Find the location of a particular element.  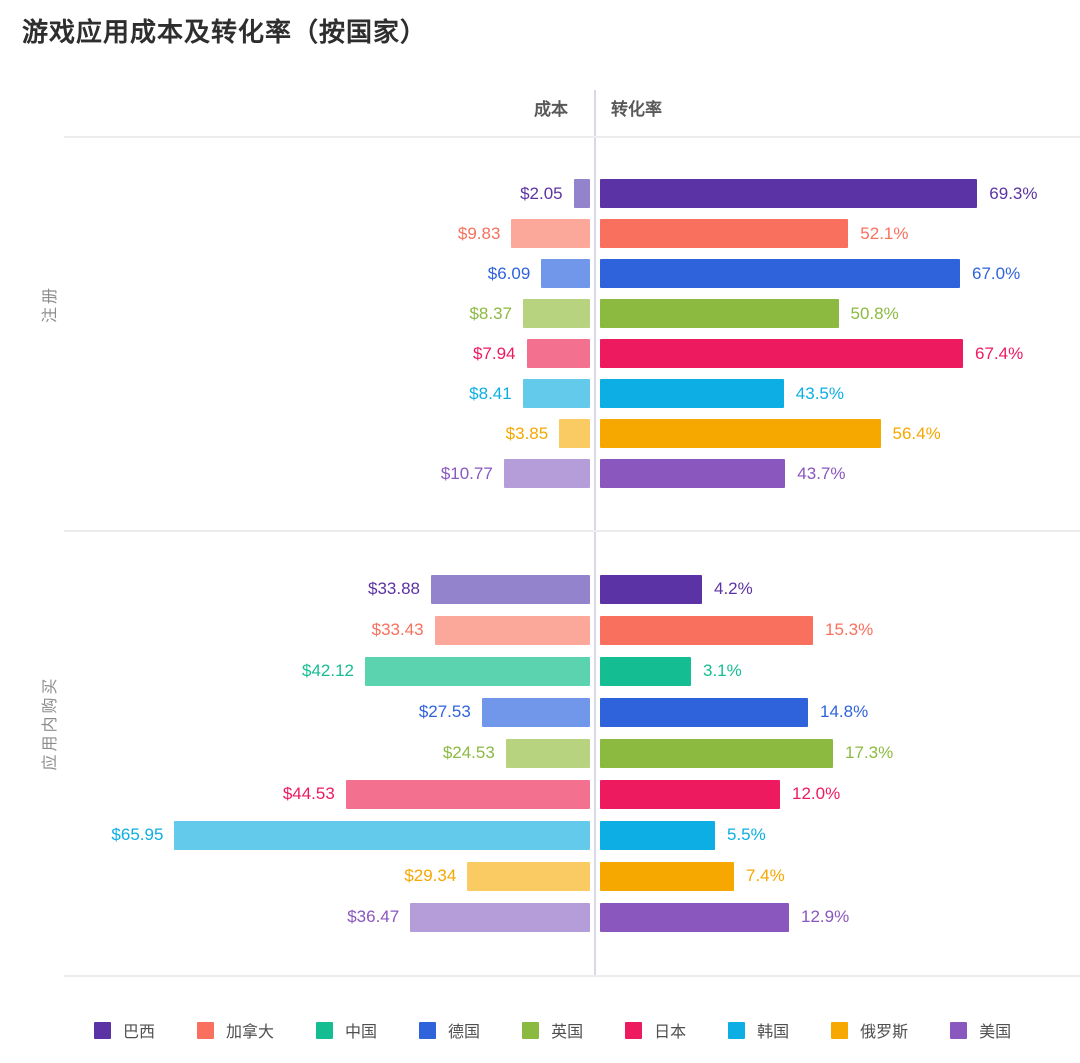

conversion-side: 17.3% is located at coordinates (747, 753).